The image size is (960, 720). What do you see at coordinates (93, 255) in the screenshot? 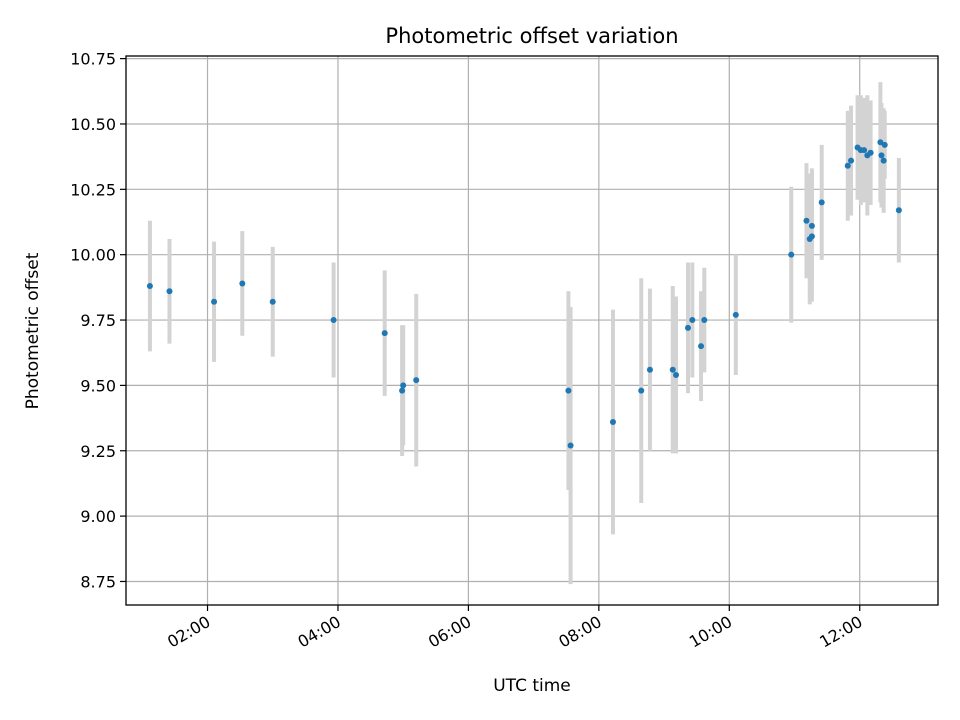
I see `y-tick-label: 10.00` at bounding box center [93, 255].